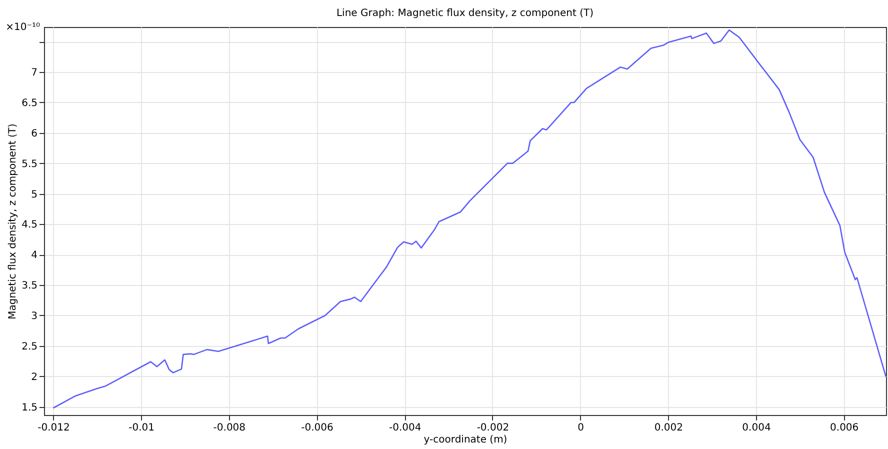 The width and height of the screenshot is (888, 449). What do you see at coordinates (34, 73) in the screenshot?
I see `y-tick-label: 7` at bounding box center [34, 73].